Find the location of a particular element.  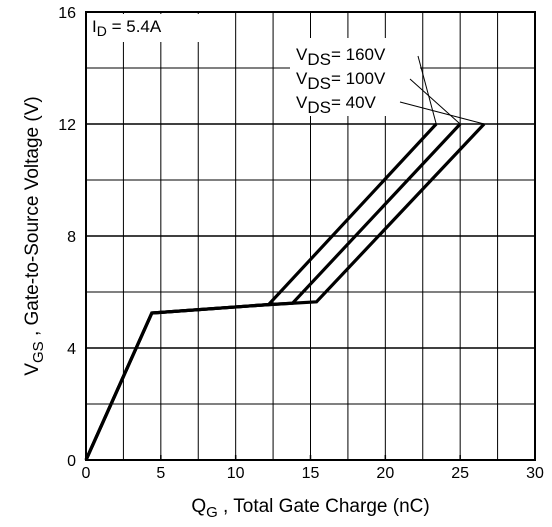

label-vds-100: VDS= 100V is located at coordinates (341, 81).